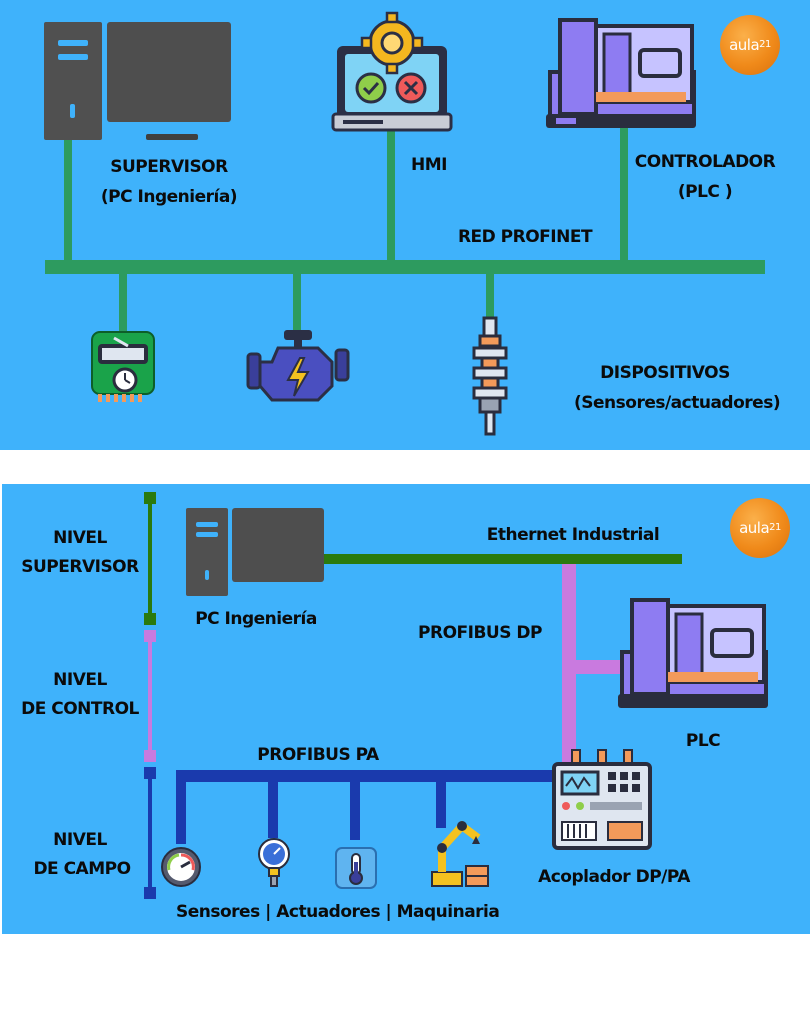  Describe the element at coordinates (150, 619) in the screenshot. I see `level-marker-supervisor-bottom` at that location.